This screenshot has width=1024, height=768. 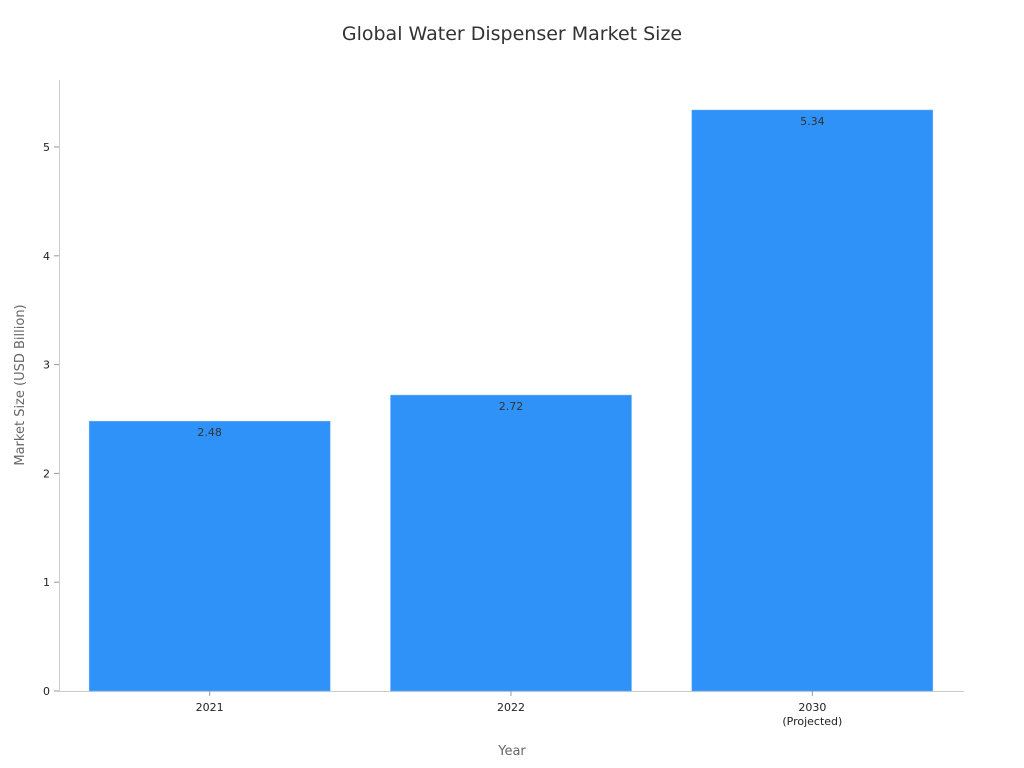 I want to click on y-axis-label: Market Size (USD Billion), so click(x=20, y=384).